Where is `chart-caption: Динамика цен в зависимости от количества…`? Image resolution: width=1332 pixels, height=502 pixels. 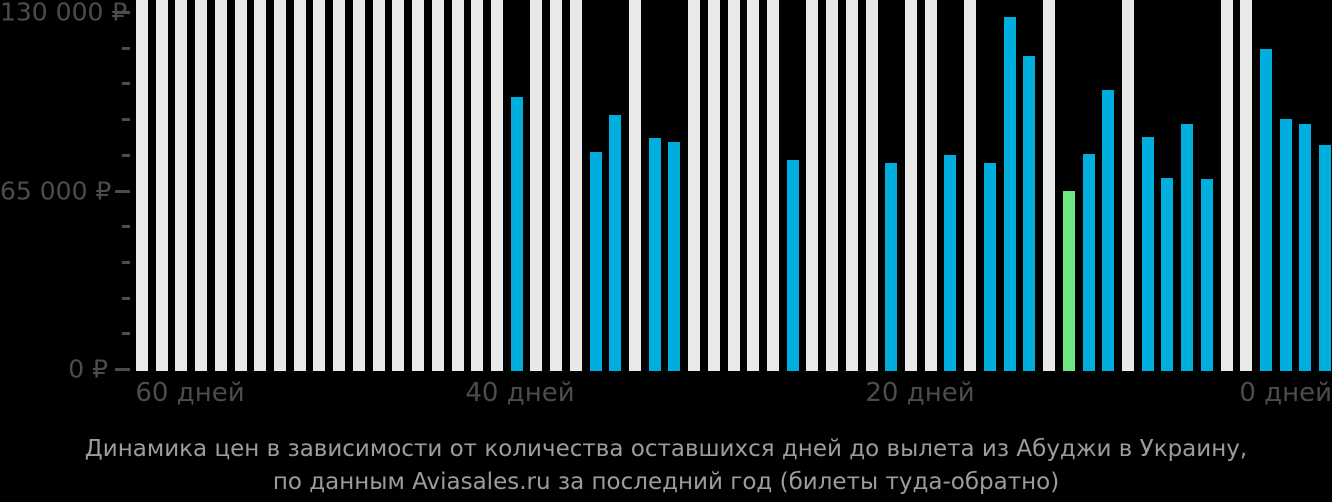 chart-caption: Динамика цен в зависимости от количества… is located at coordinates (666, 466).